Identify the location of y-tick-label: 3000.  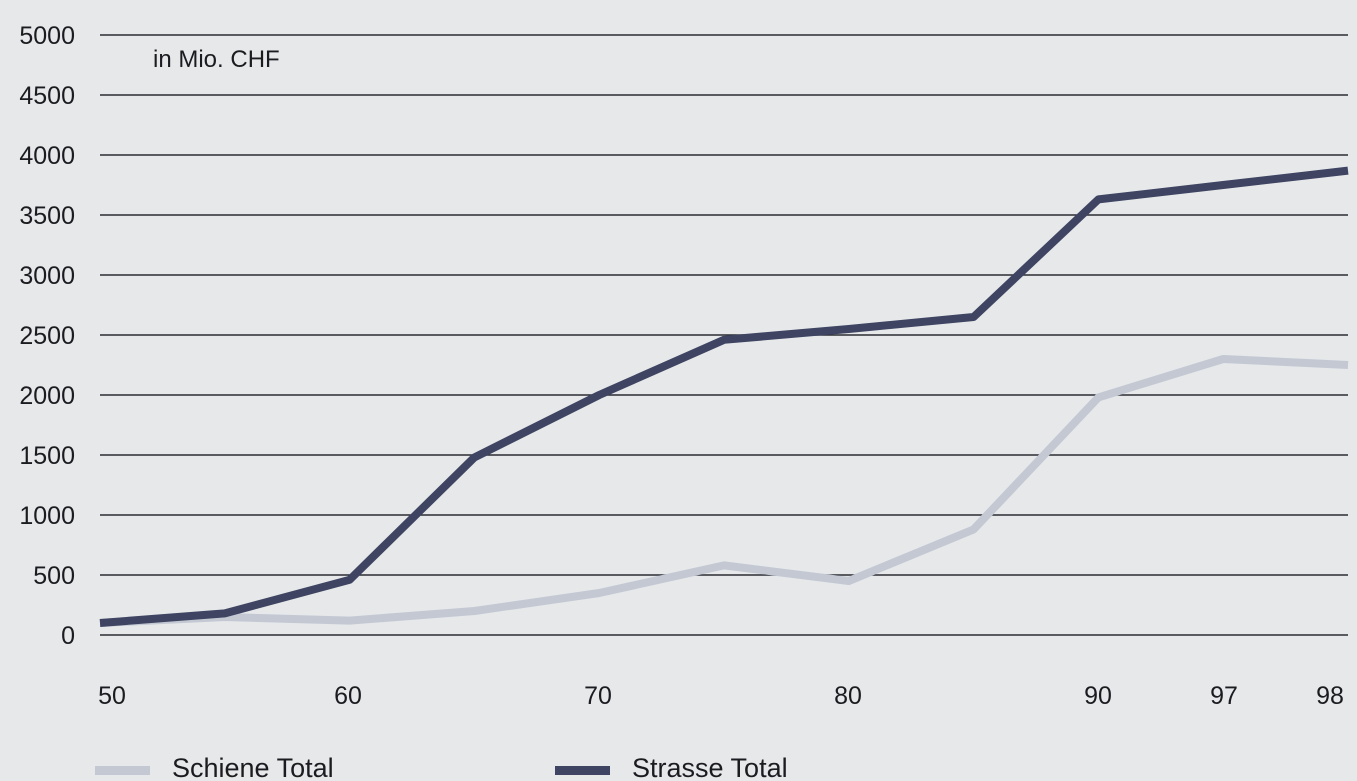
(47, 276).